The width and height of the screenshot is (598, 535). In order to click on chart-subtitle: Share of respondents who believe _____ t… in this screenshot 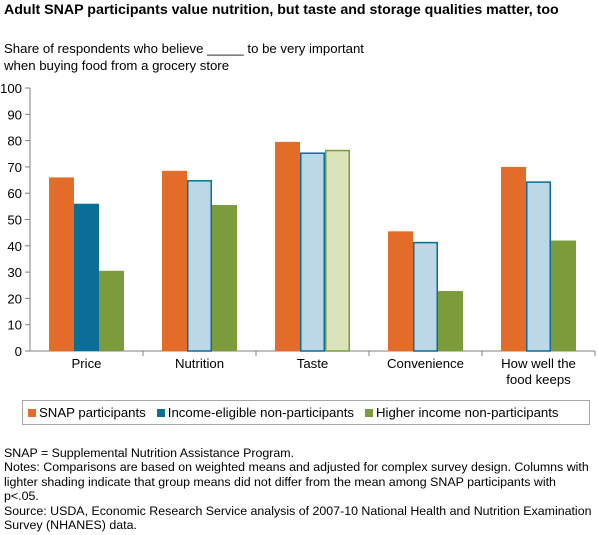, I will do `click(214, 57)`.